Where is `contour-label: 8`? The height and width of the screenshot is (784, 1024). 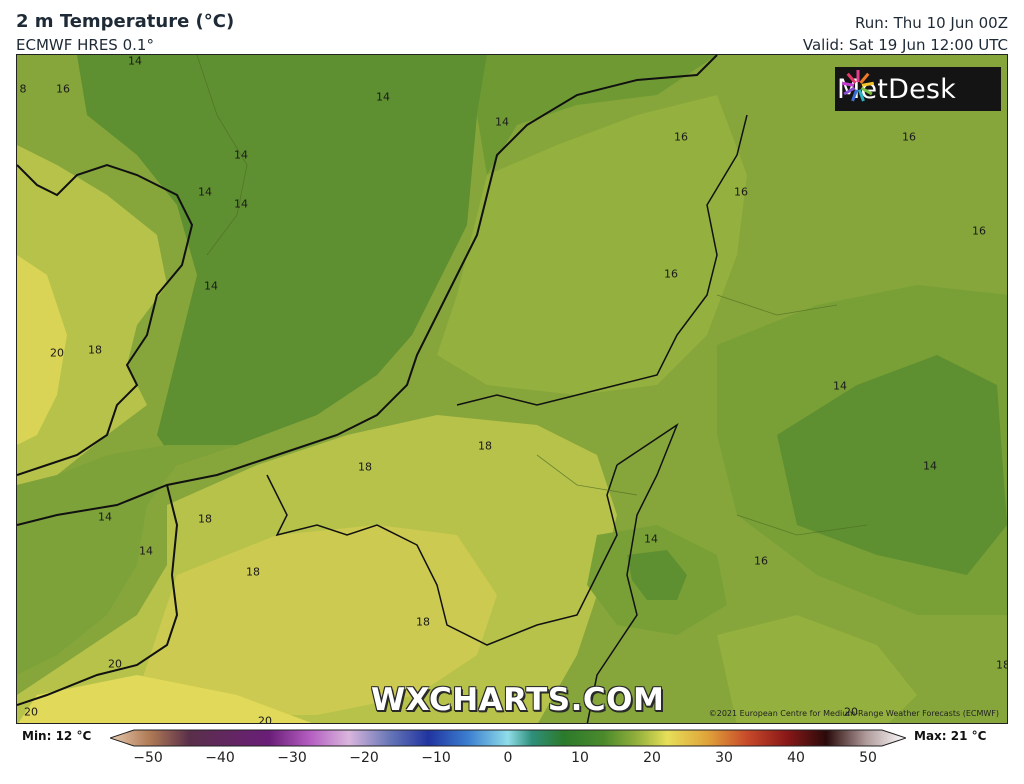 contour-label: 8 is located at coordinates (23, 89).